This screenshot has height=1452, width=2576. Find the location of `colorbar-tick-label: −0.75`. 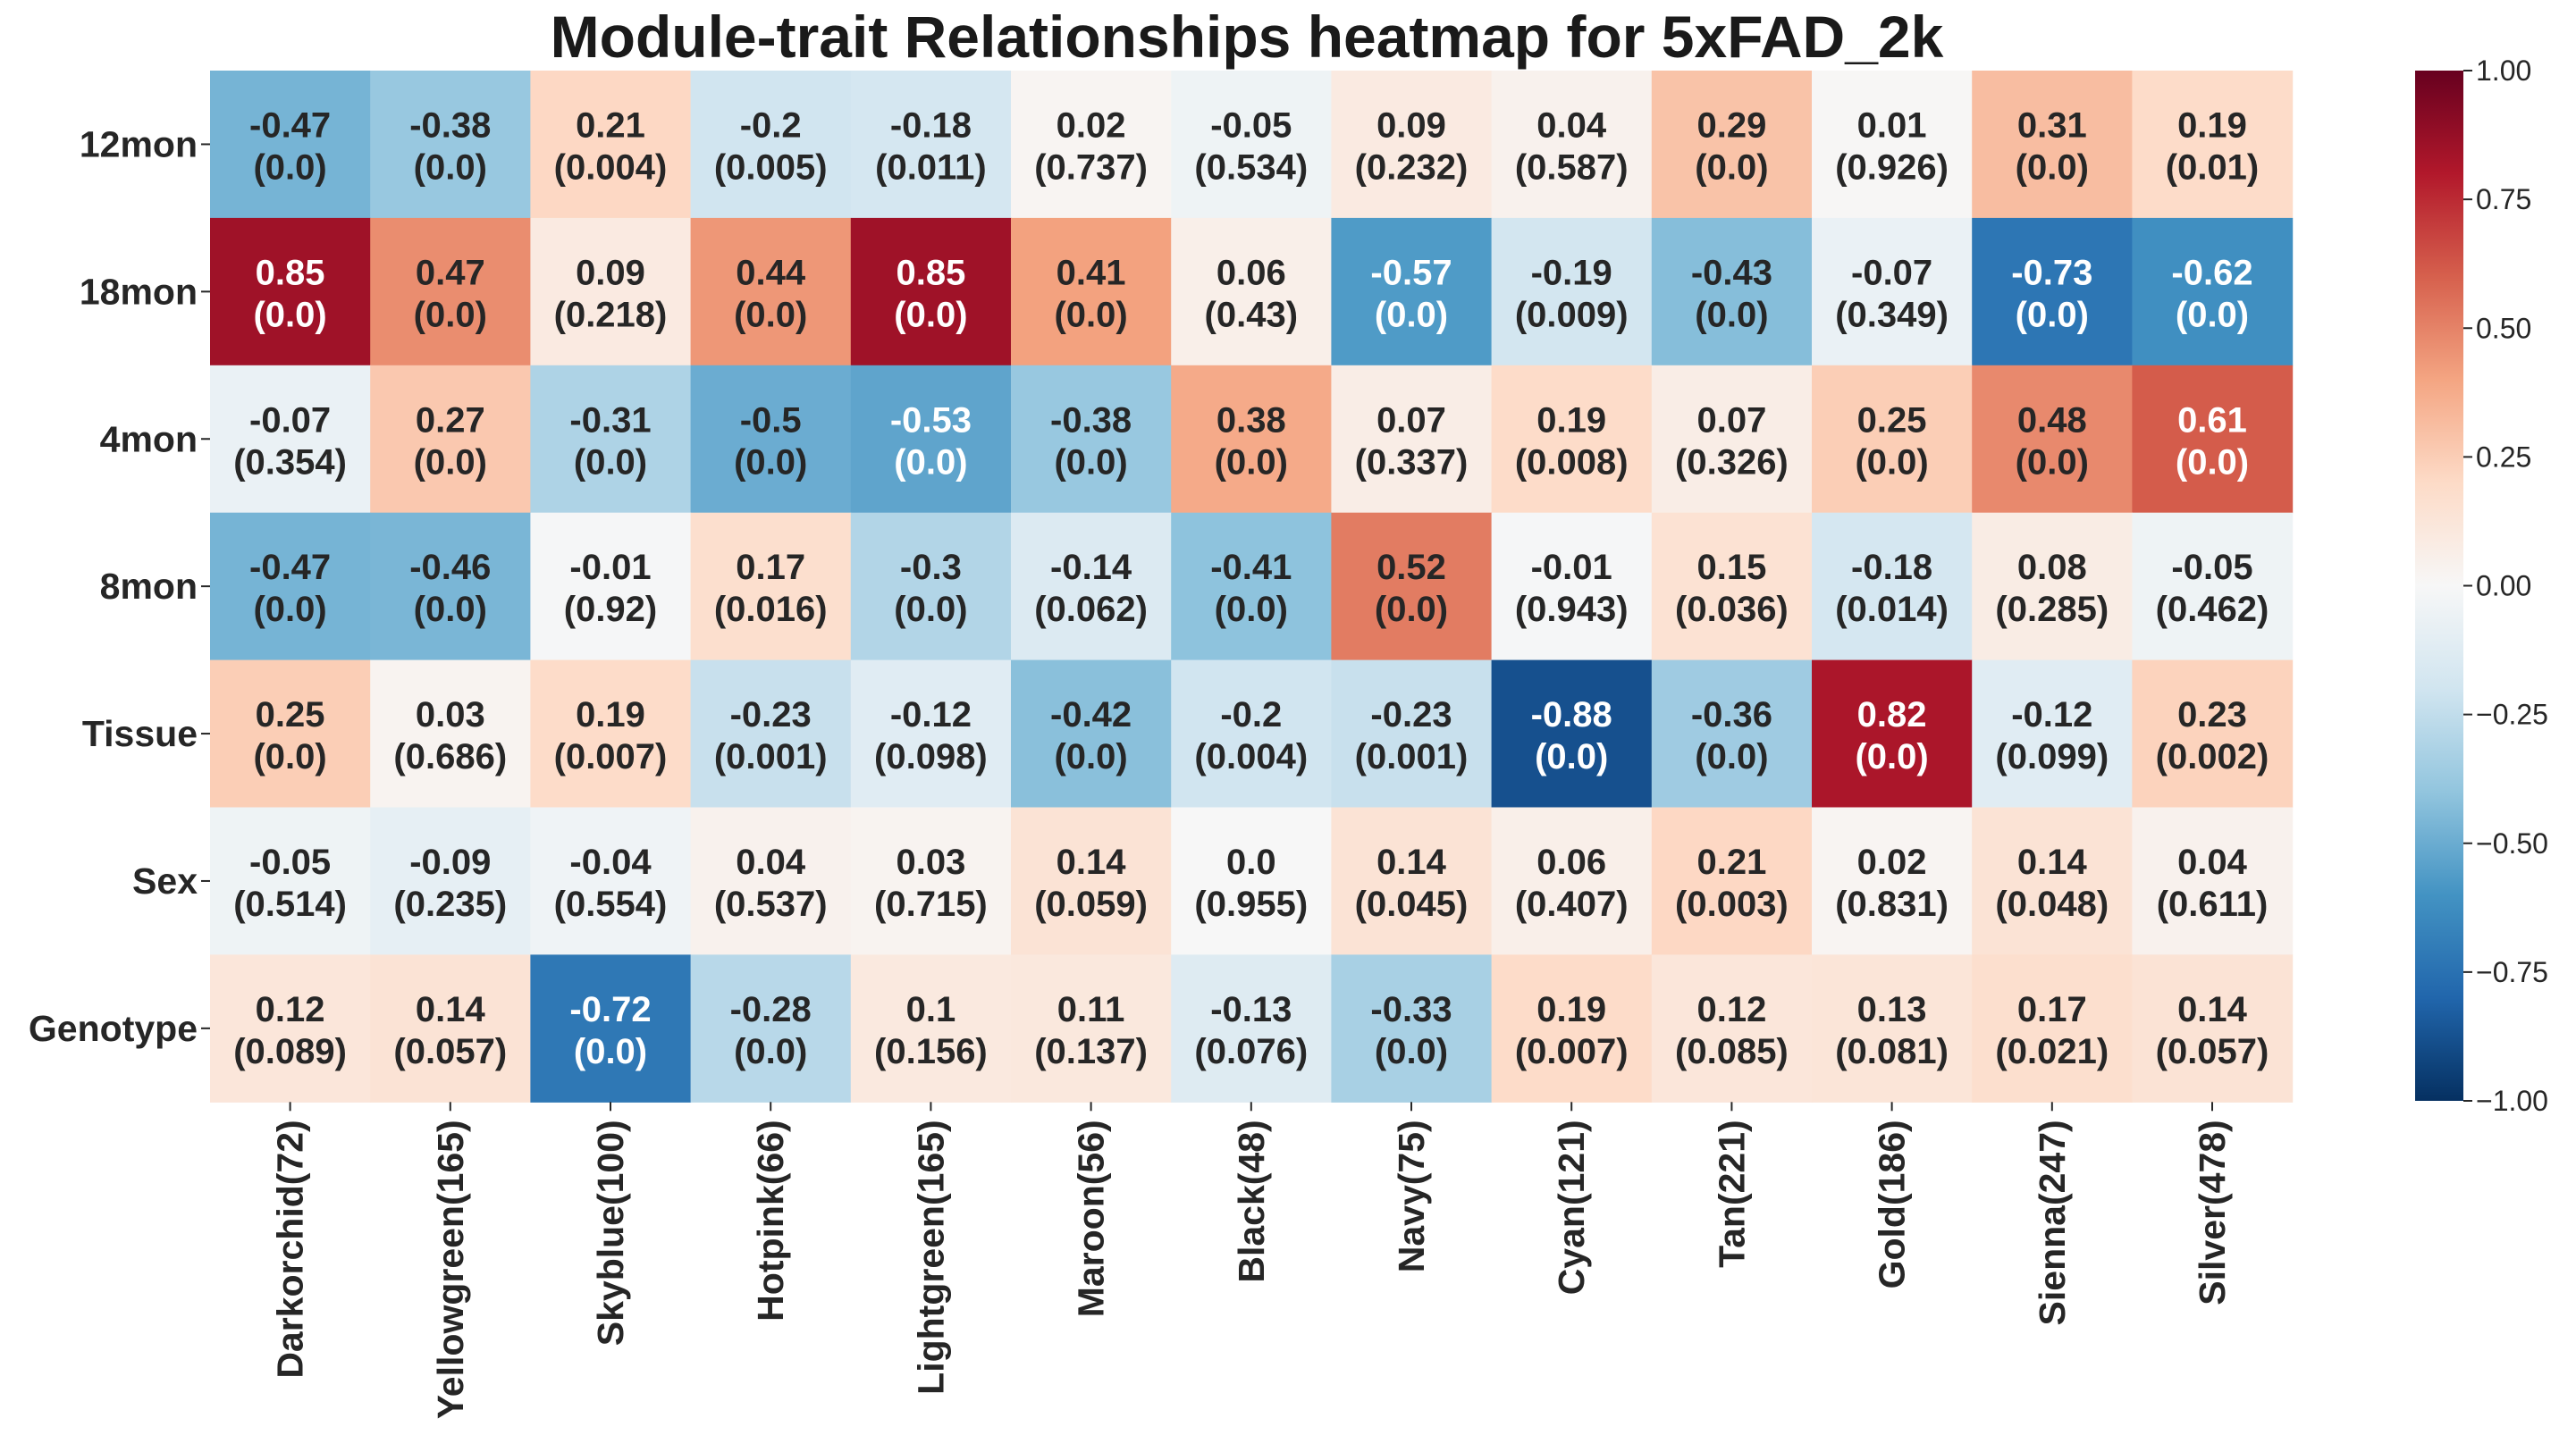

colorbar-tick-label: −0.75 is located at coordinates (2512, 972).